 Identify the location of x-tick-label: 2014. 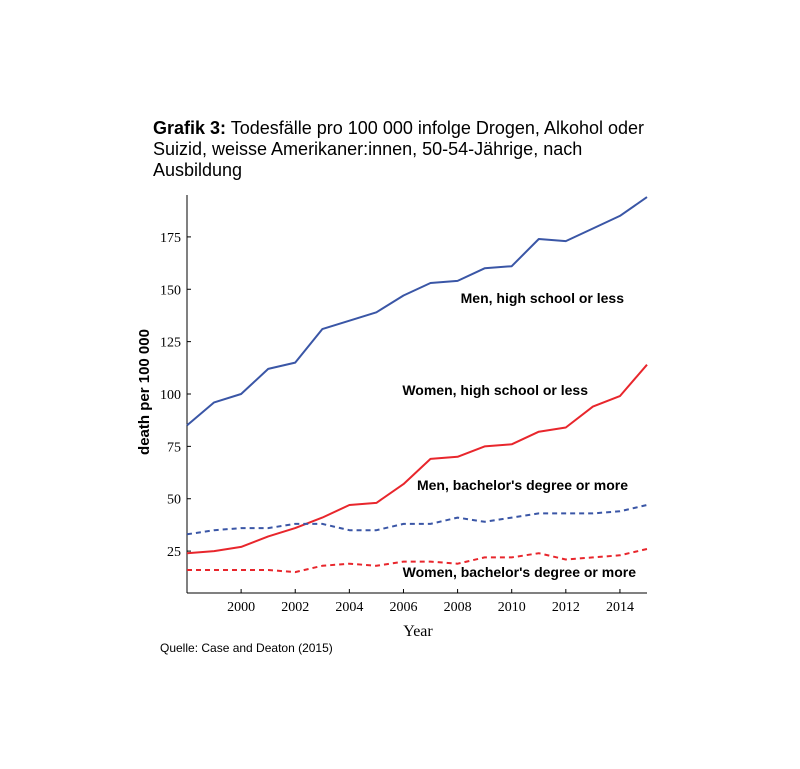
(620, 607).